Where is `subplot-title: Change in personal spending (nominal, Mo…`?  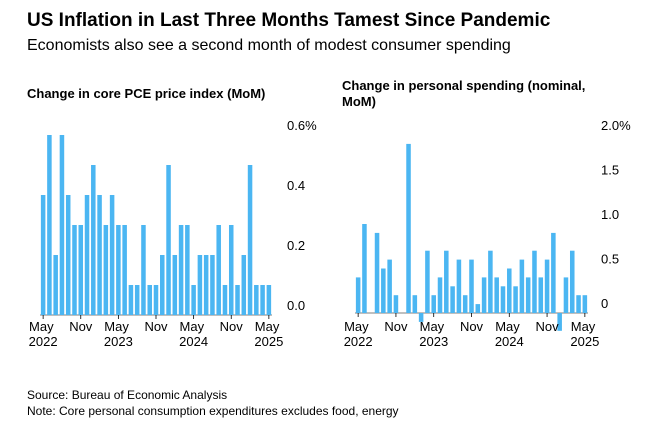 subplot-title: Change in personal spending (nominal, Mo… is located at coordinates (465, 93).